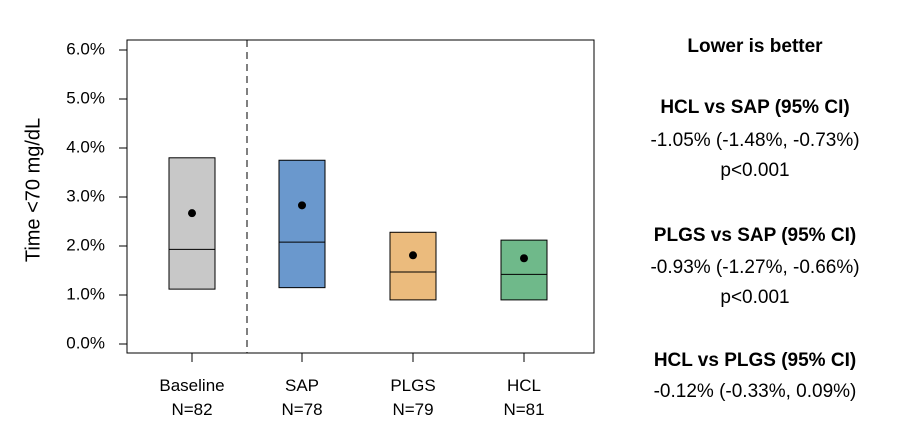 This screenshot has width=910, height=426. What do you see at coordinates (755, 235) in the screenshot?
I see `comparison-2-title: PLGS vs SAP (95% CI)` at bounding box center [755, 235].